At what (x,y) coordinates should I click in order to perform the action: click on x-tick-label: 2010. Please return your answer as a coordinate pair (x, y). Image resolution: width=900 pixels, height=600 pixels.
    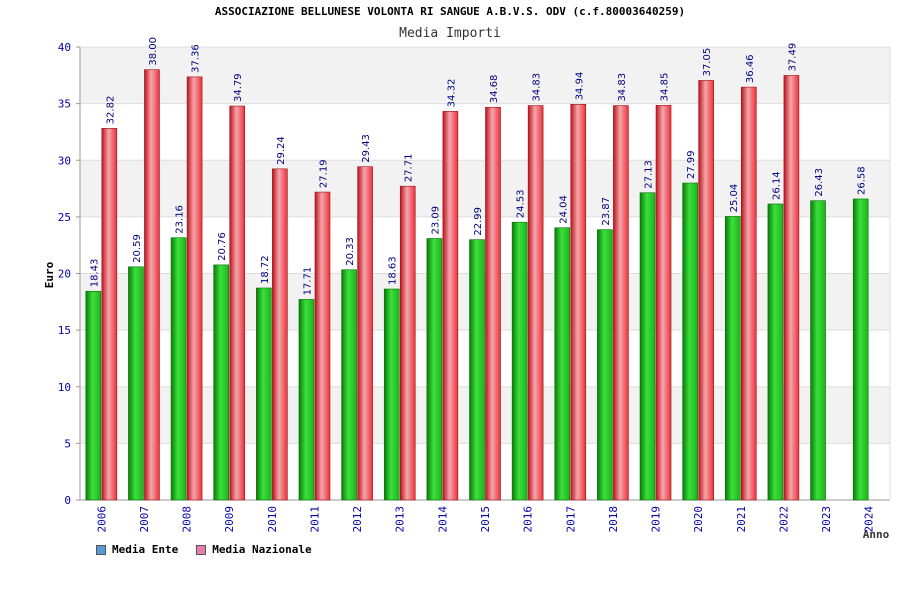
    Looking at the image, I should click on (272, 519).